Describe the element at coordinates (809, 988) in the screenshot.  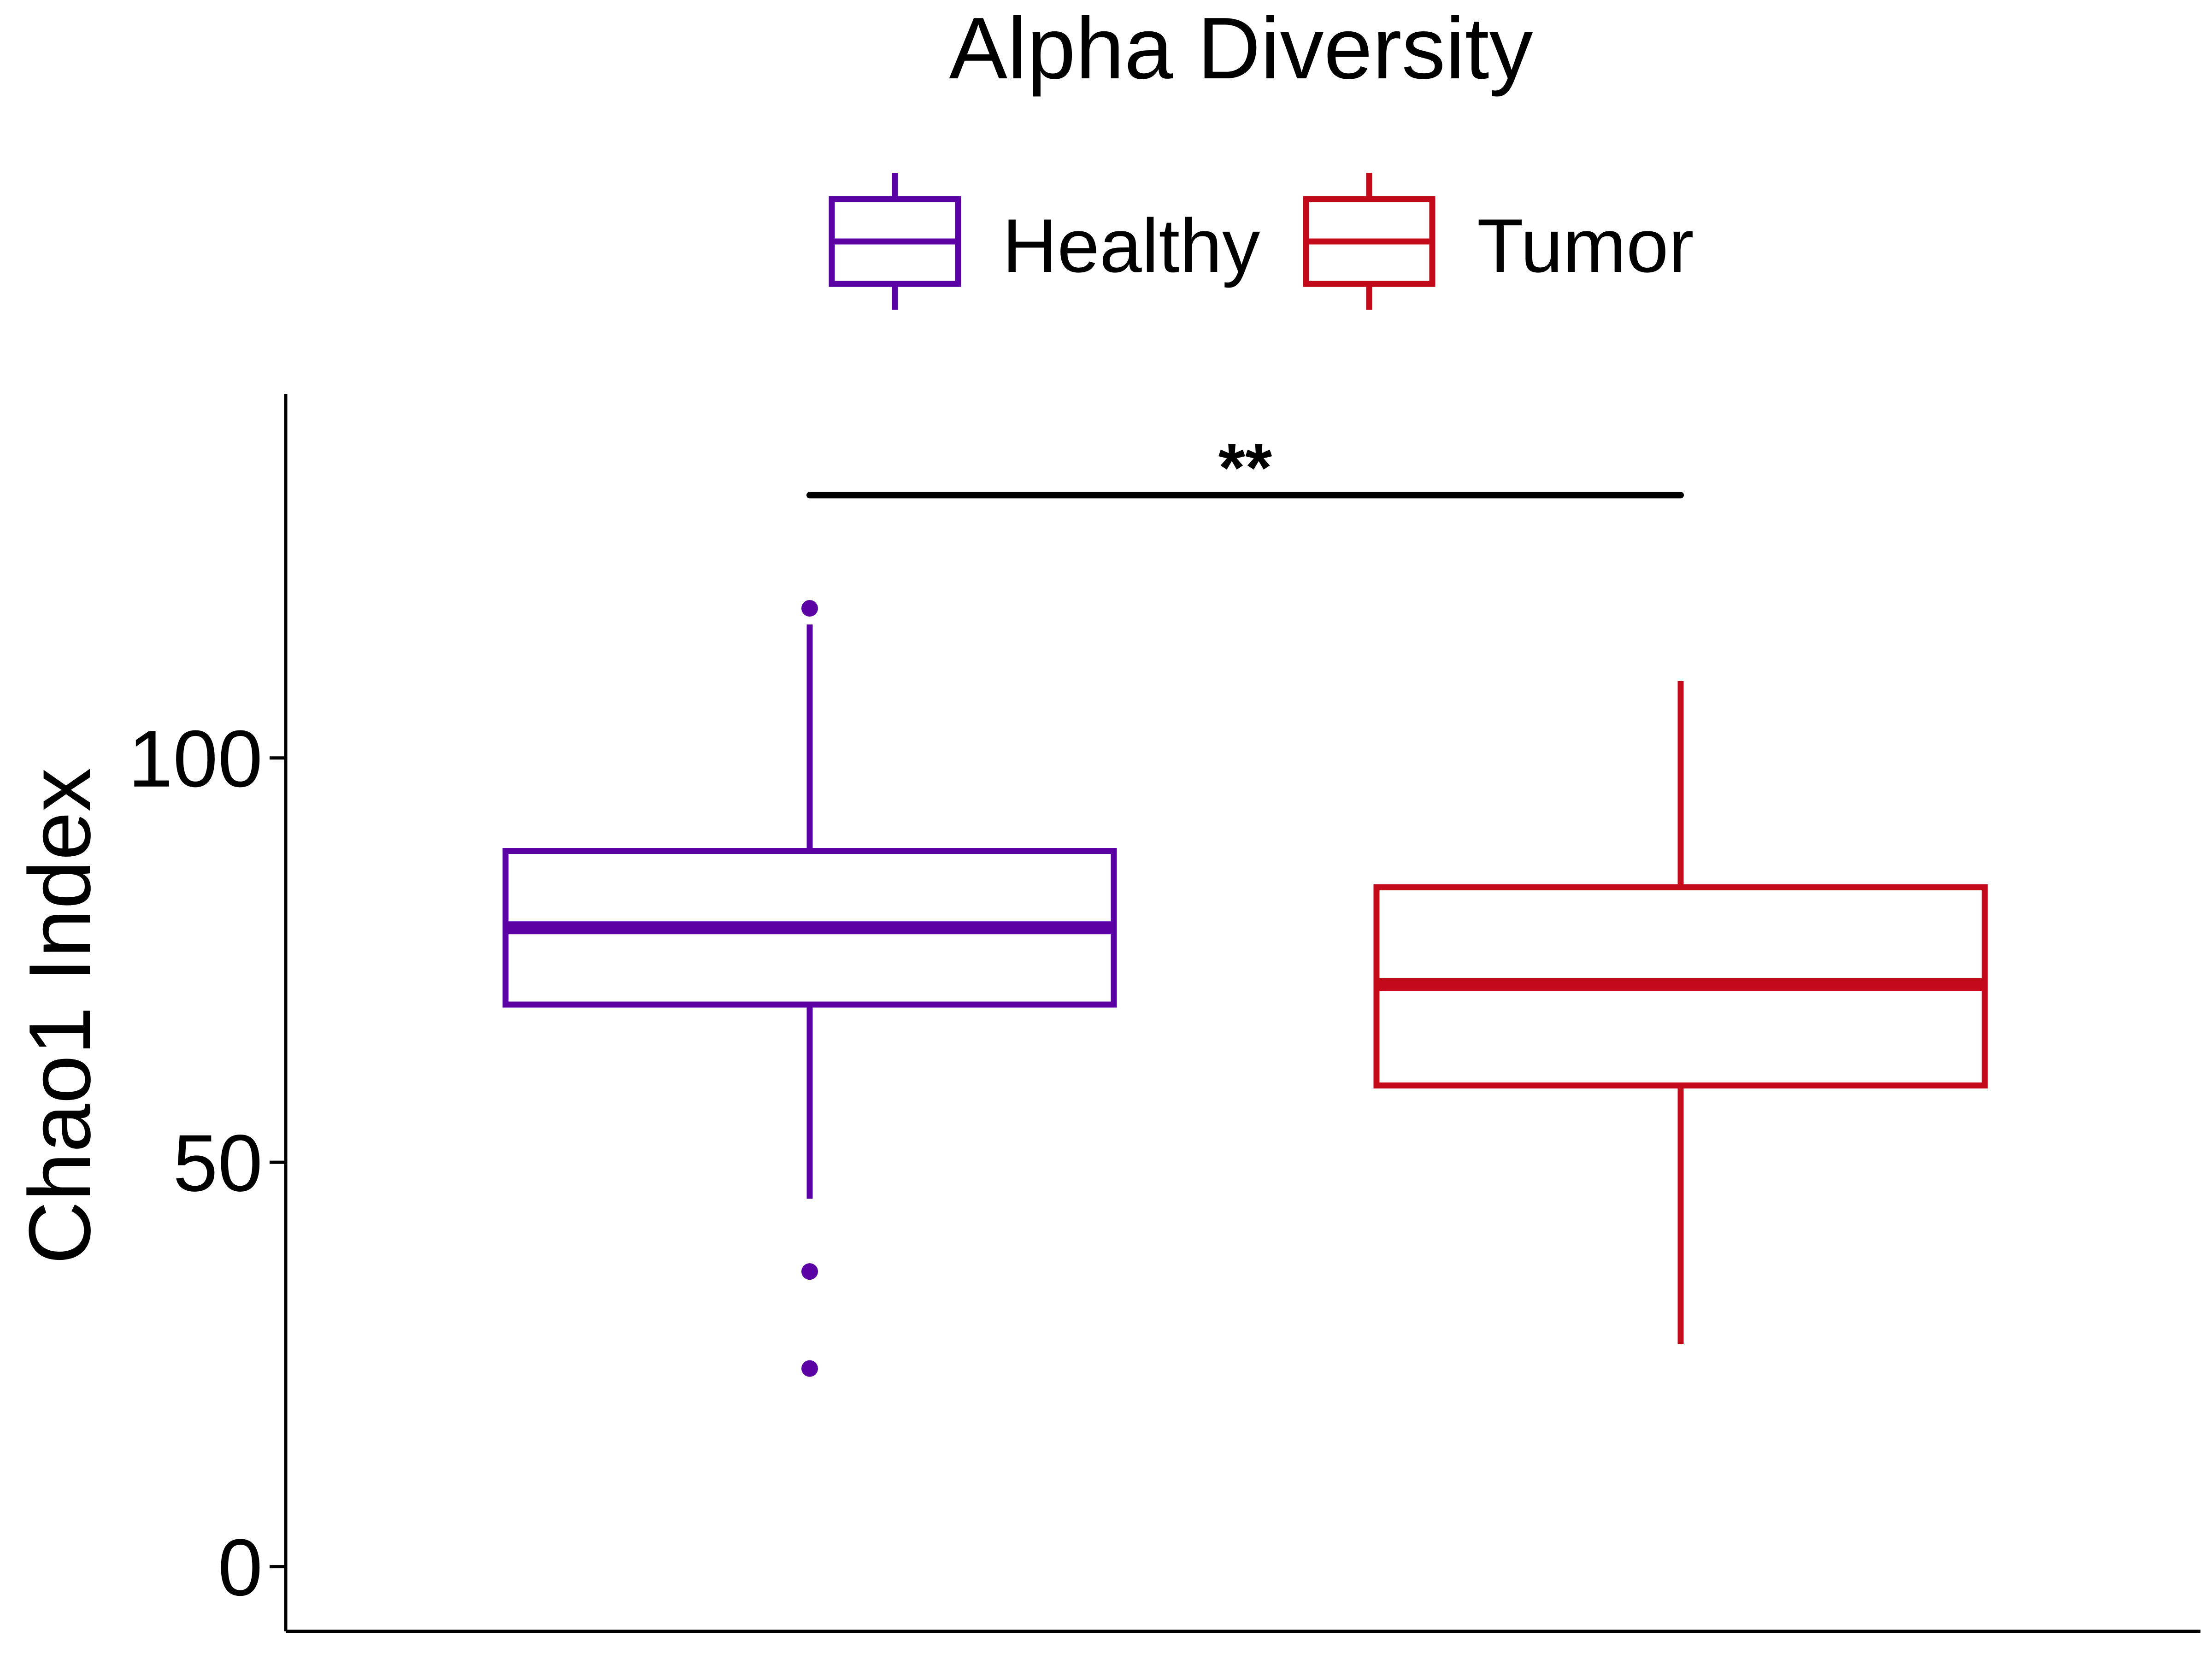
I see `box-healthy` at that location.